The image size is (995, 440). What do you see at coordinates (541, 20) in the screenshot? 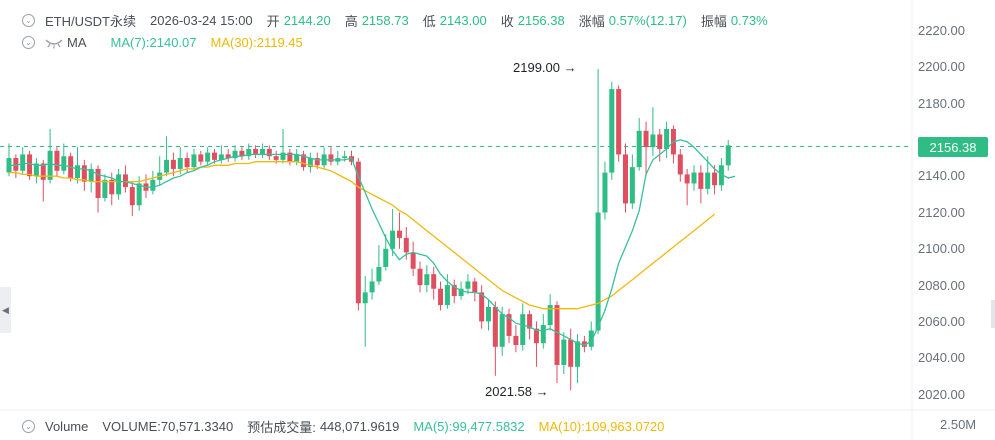
I see `close-value: 2156.38` at bounding box center [541, 20].